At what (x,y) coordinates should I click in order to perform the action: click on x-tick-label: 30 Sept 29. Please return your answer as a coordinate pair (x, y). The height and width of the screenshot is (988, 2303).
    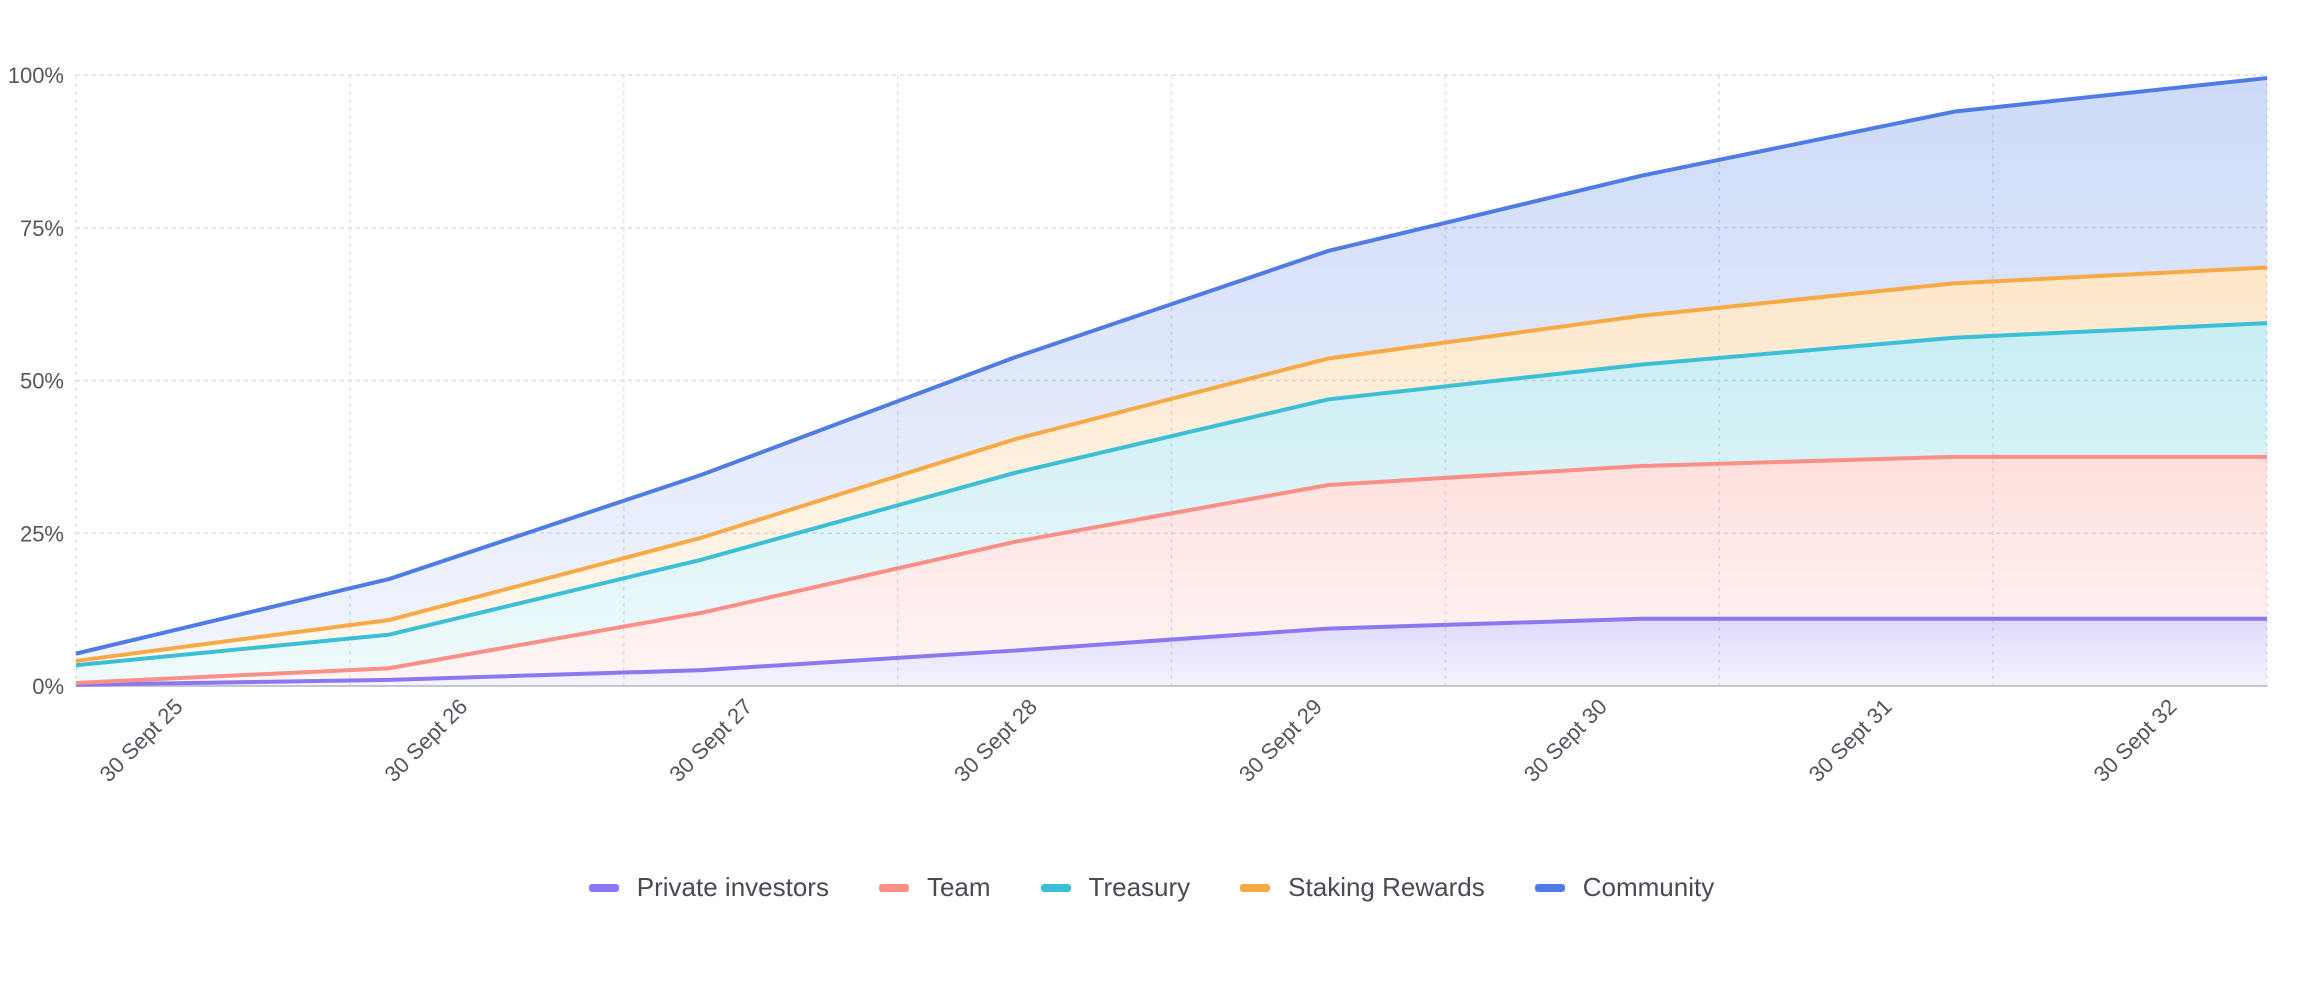
    Looking at the image, I should click on (1280, 740).